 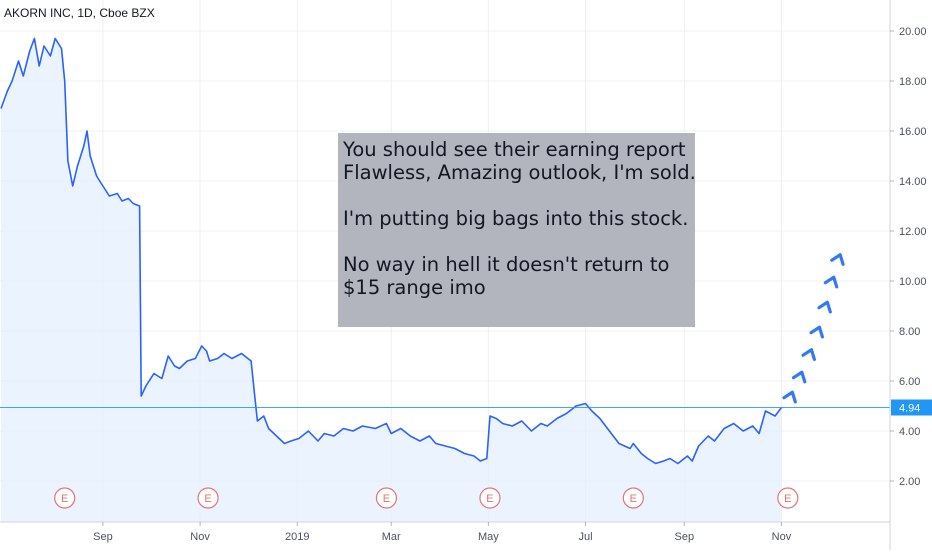 What do you see at coordinates (488, 537) in the screenshot?
I see `time-axis-label: May` at bounding box center [488, 537].